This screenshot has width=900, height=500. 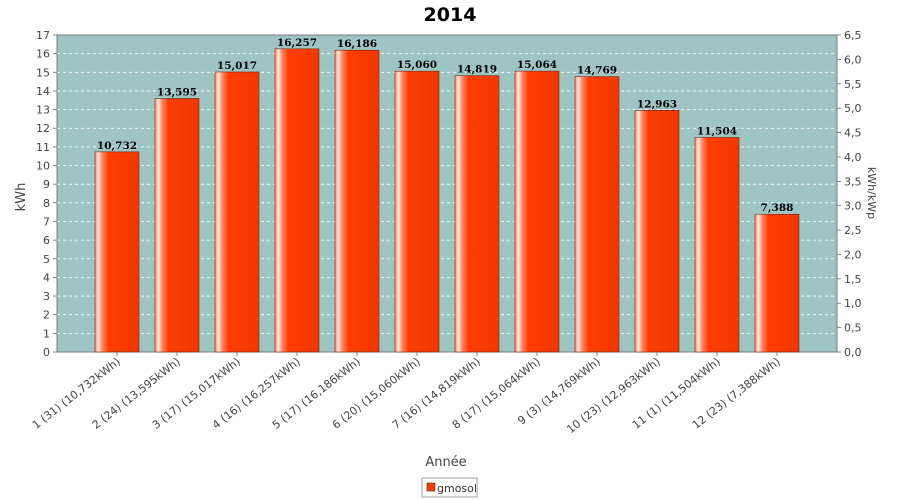 What do you see at coordinates (657, 104) in the screenshot?
I see `bar-value-label: 12,963` at bounding box center [657, 104].